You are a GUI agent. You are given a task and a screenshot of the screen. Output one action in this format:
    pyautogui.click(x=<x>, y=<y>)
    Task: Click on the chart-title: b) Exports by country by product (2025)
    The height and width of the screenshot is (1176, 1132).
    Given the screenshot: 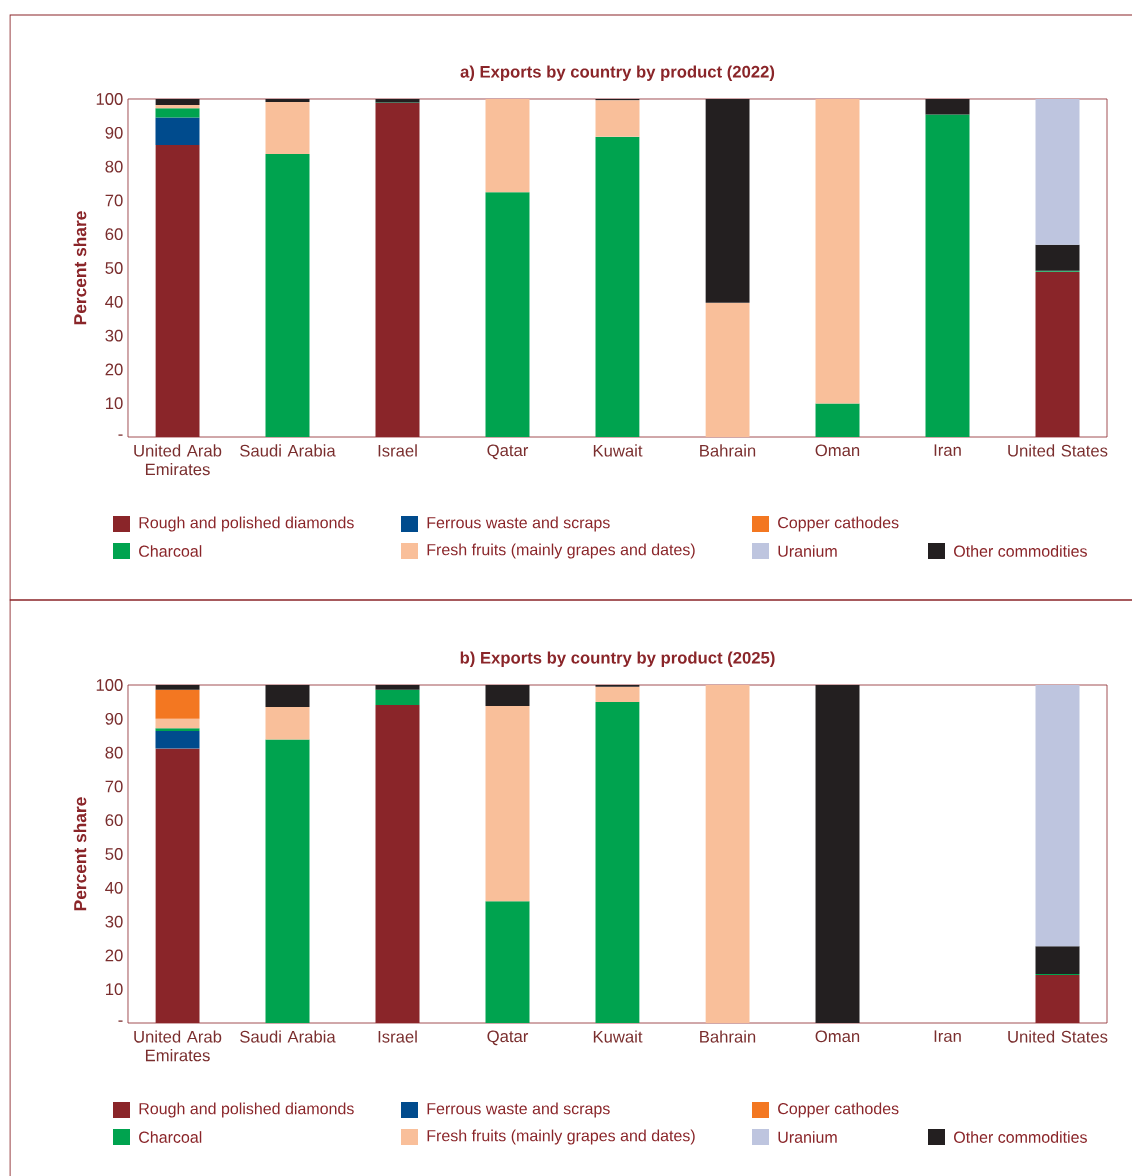 What is the action you would take?
    pyautogui.click(x=617, y=659)
    